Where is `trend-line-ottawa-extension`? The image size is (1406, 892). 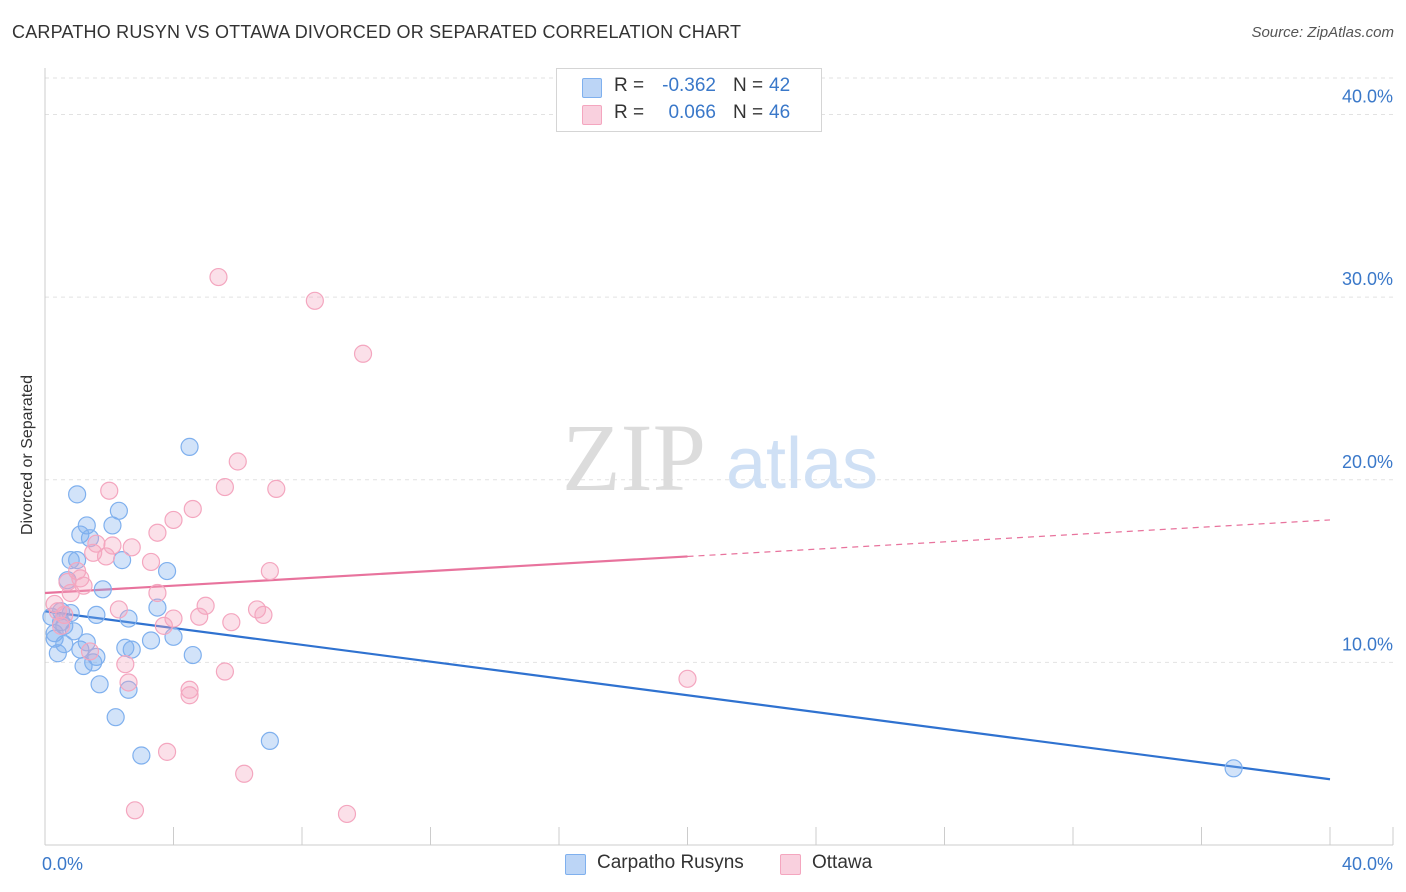 trend-line-ottawa-extension is located at coordinates (1009, 538).